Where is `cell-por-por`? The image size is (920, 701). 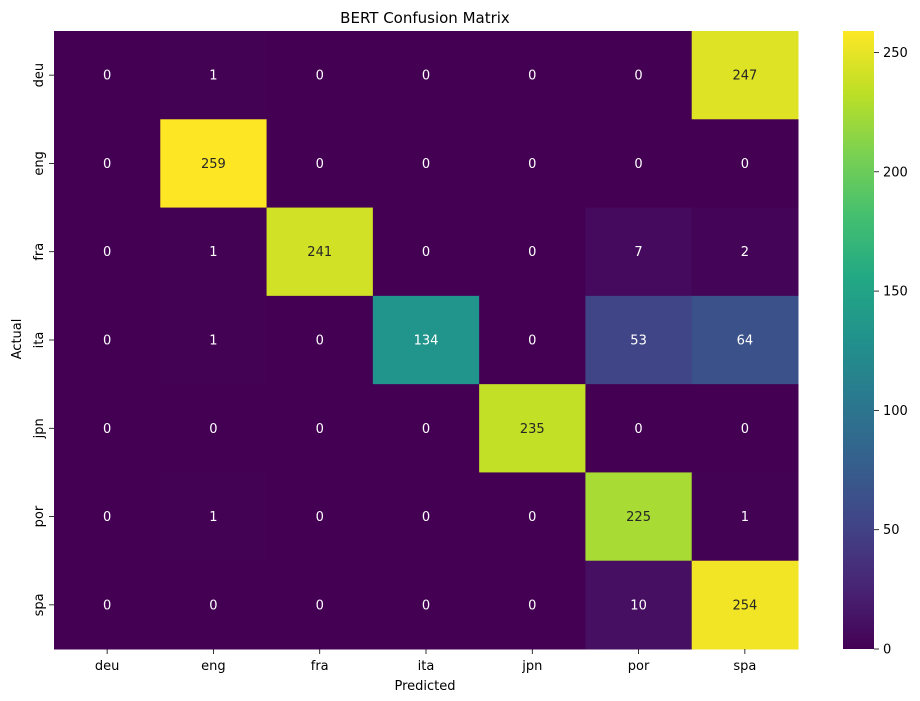 cell-por-por is located at coordinates (639, 517).